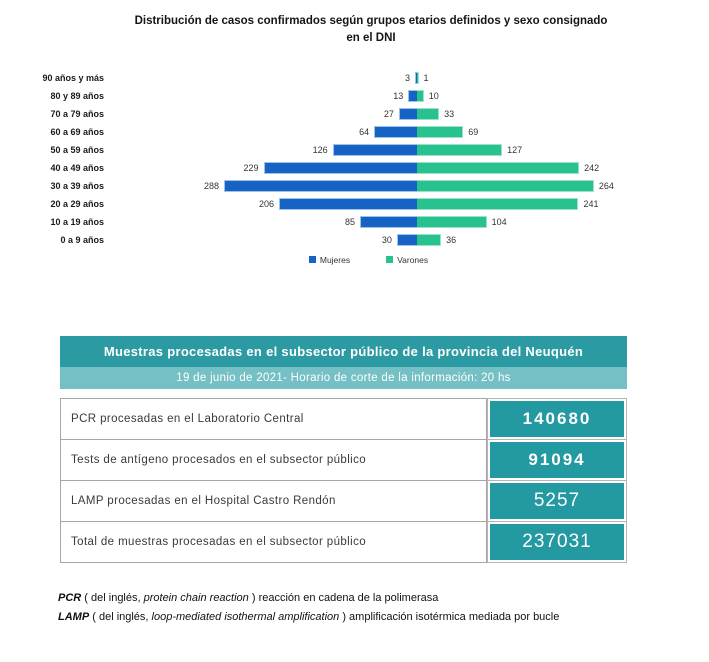 The height and width of the screenshot is (662, 709). I want to click on mujeres-value-label: 288, so click(212, 185).